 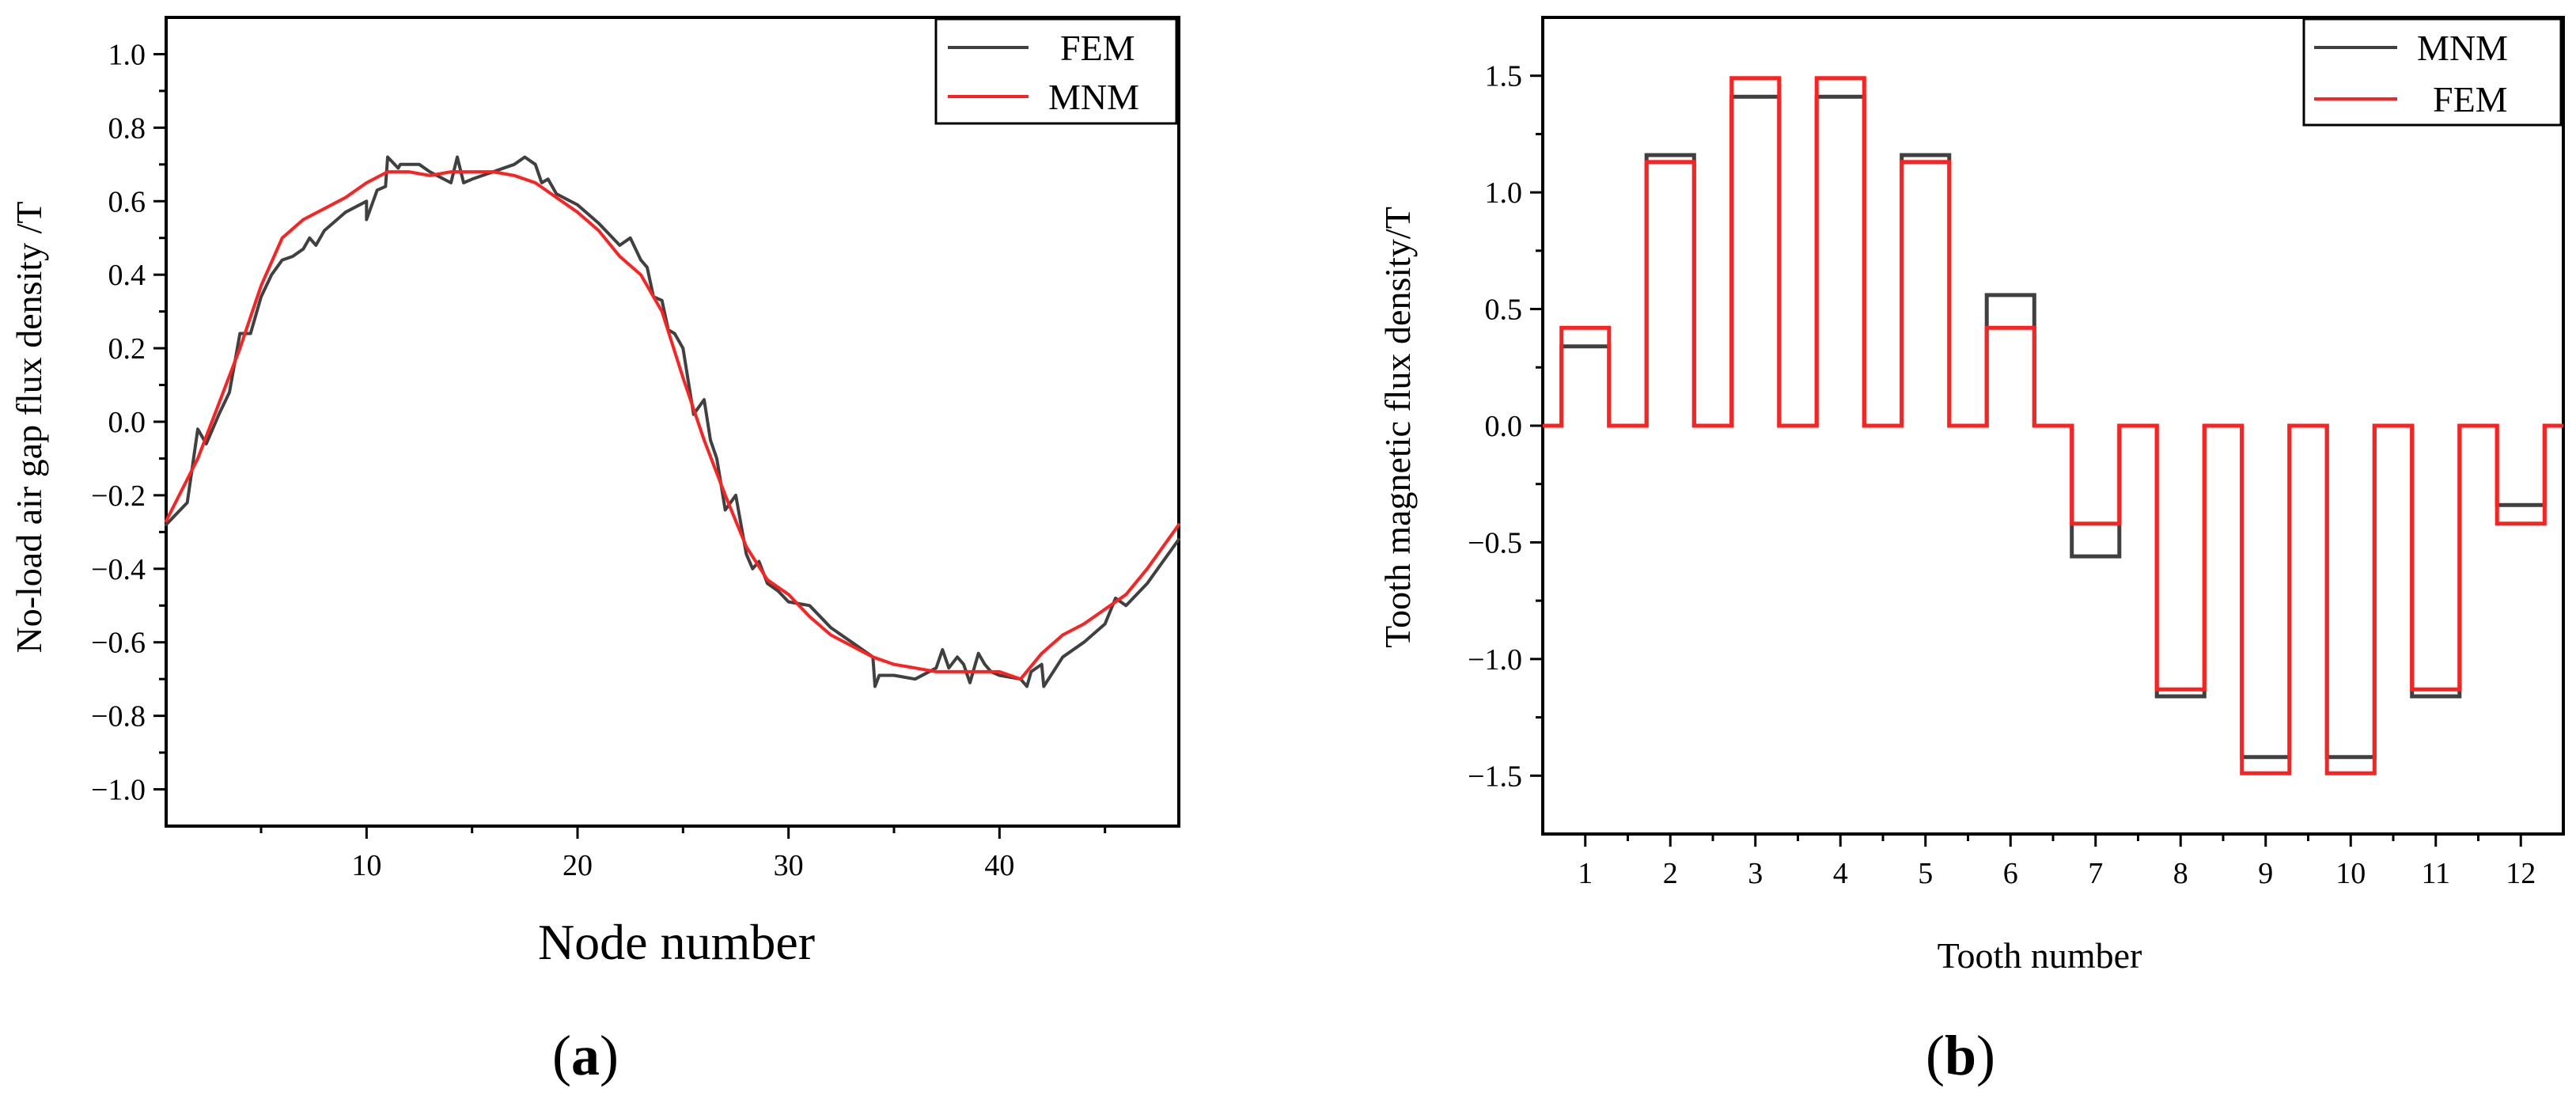 What do you see at coordinates (127, 349) in the screenshot?
I see `chart-a-ytick-label: 0.2` at bounding box center [127, 349].